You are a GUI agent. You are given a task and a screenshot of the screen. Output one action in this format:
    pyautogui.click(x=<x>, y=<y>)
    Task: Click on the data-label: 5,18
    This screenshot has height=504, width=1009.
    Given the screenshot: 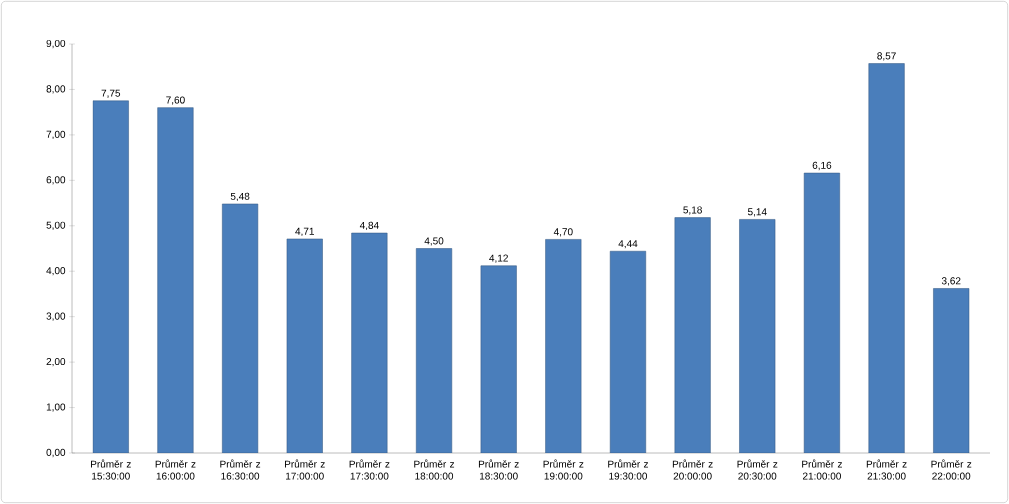 What is the action you would take?
    pyautogui.click(x=692, y=210)
    